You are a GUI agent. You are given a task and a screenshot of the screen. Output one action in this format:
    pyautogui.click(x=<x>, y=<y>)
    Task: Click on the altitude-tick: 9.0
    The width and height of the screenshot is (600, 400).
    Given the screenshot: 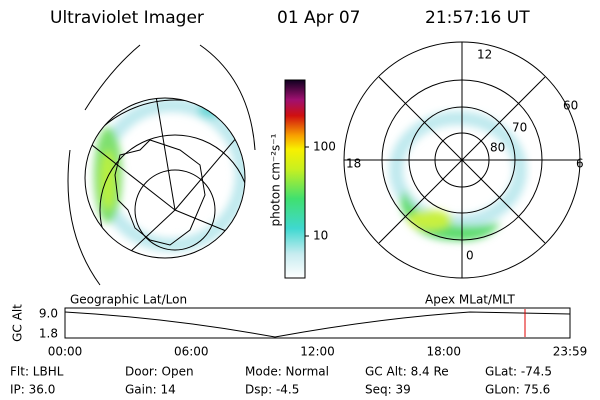 What is the action you would take?
    pyautogui.click(x=48, y=314)
    